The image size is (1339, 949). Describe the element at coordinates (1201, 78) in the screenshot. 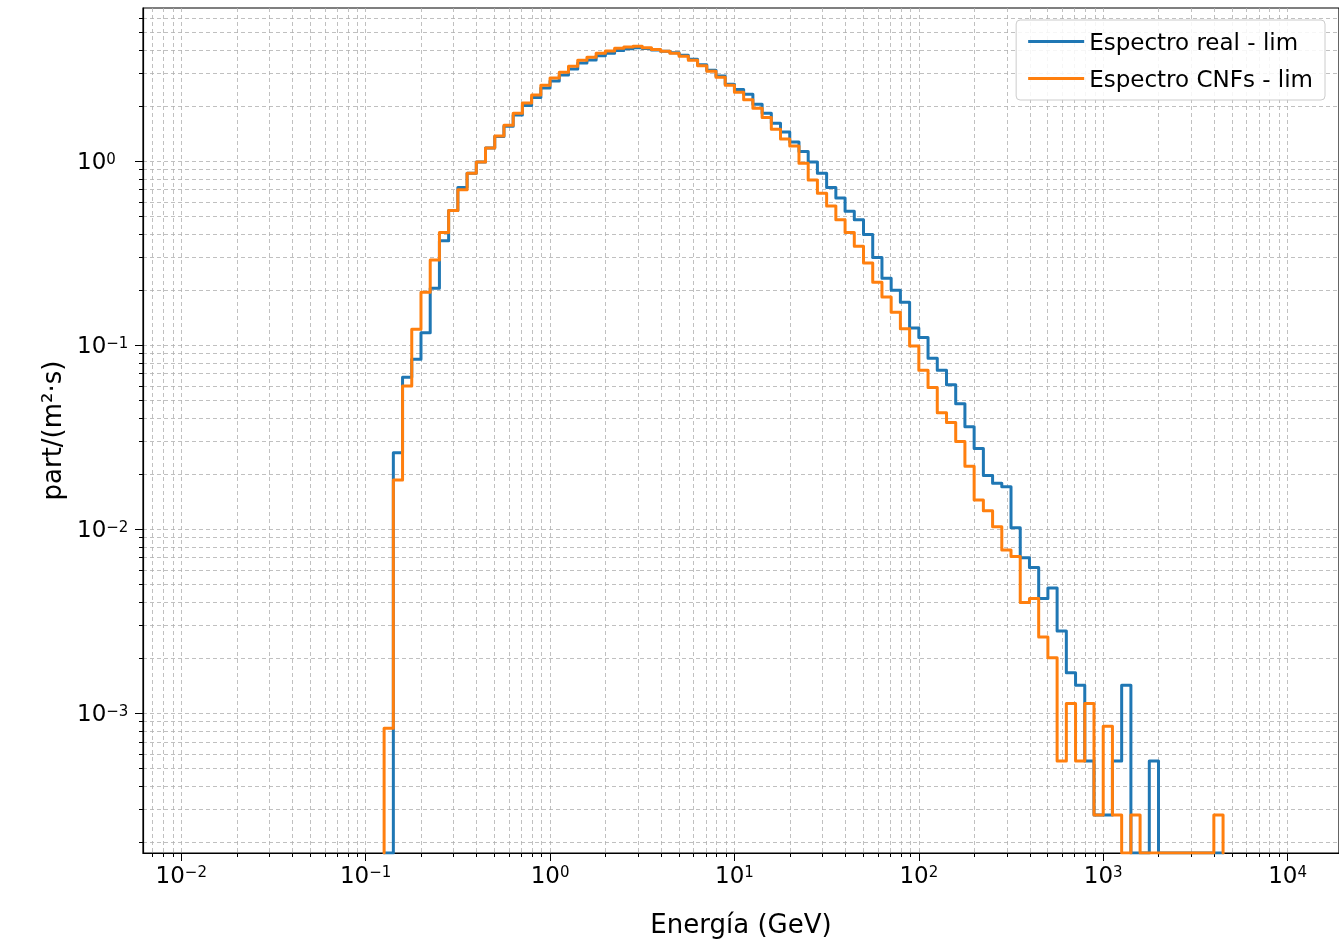

I see `legend-label: Espectro CNFs - lim` at that location.